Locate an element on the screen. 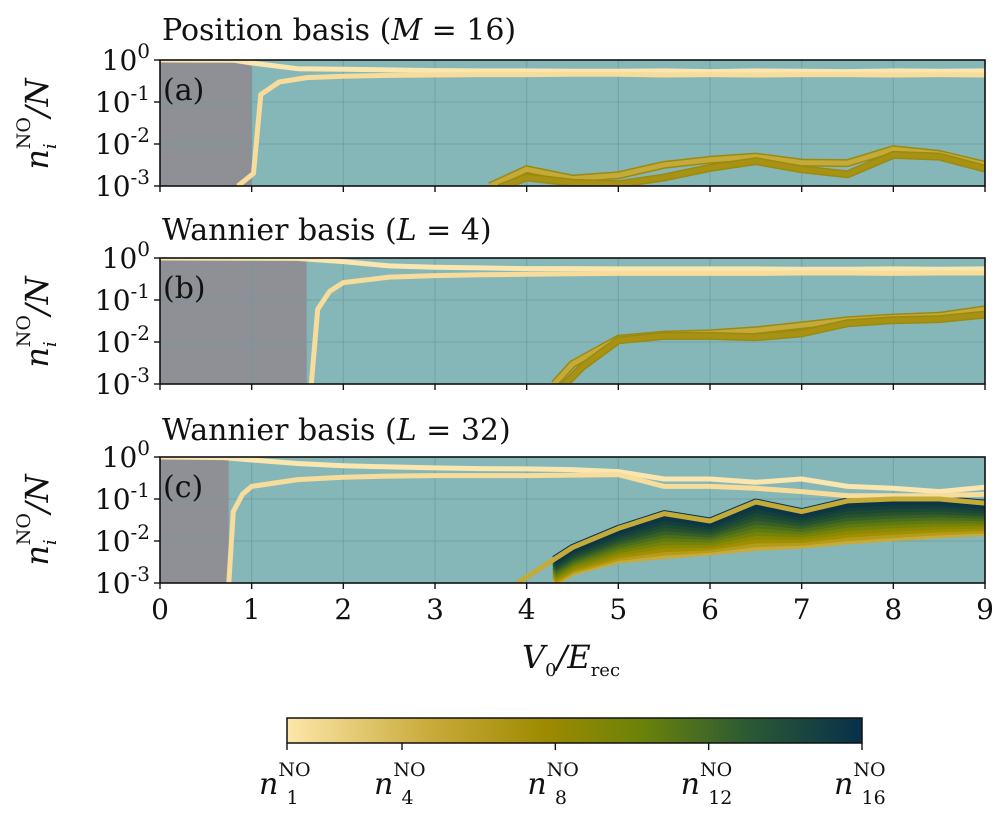 Image resolution: width=997 pixels, height=820 pixels. panel-a-frame is located at coordinates (572, 123).